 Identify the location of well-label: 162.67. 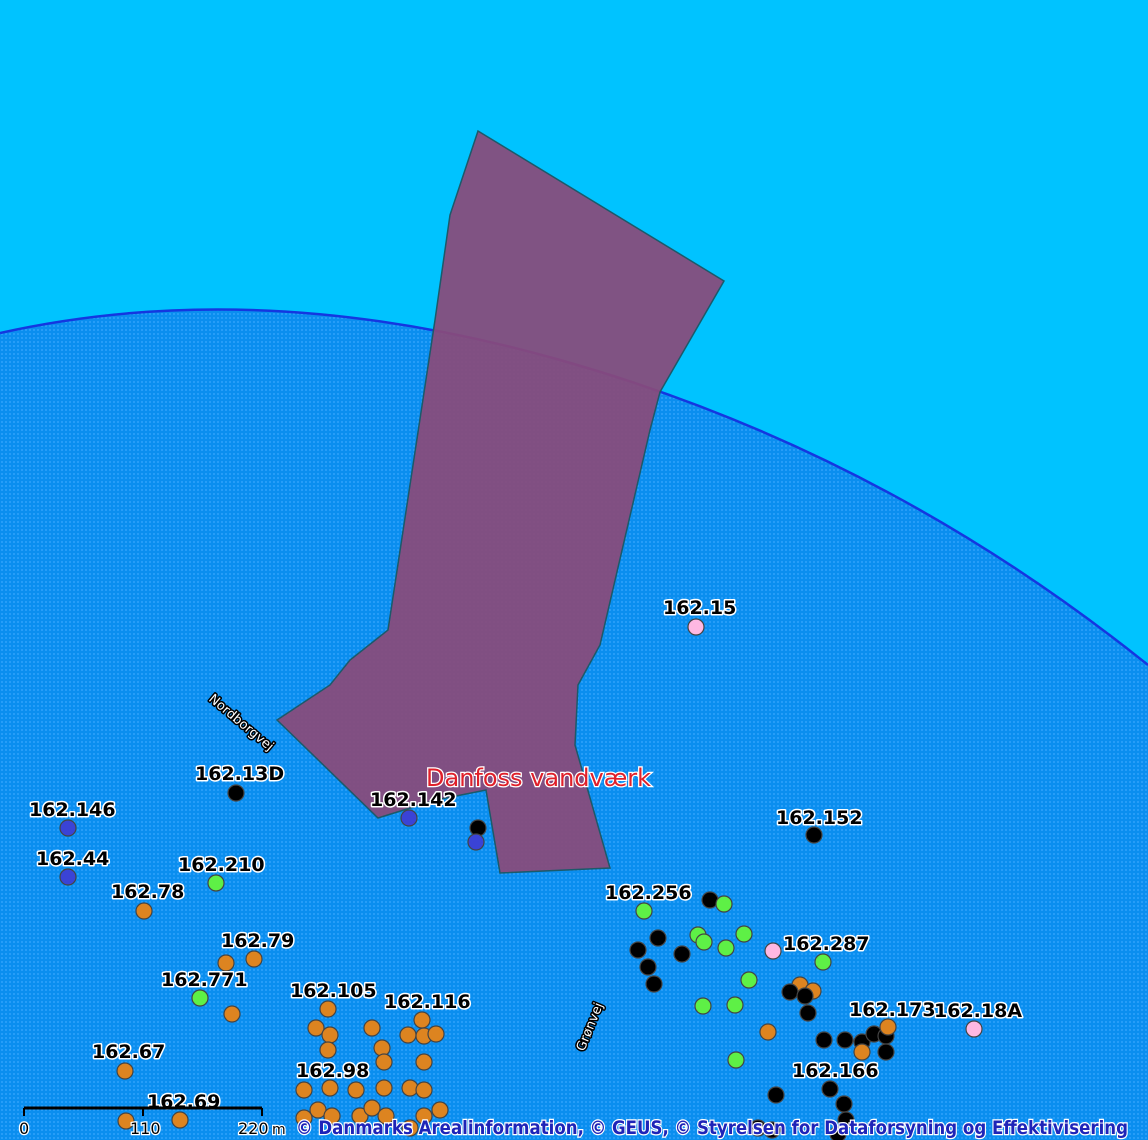
(128, 1052).